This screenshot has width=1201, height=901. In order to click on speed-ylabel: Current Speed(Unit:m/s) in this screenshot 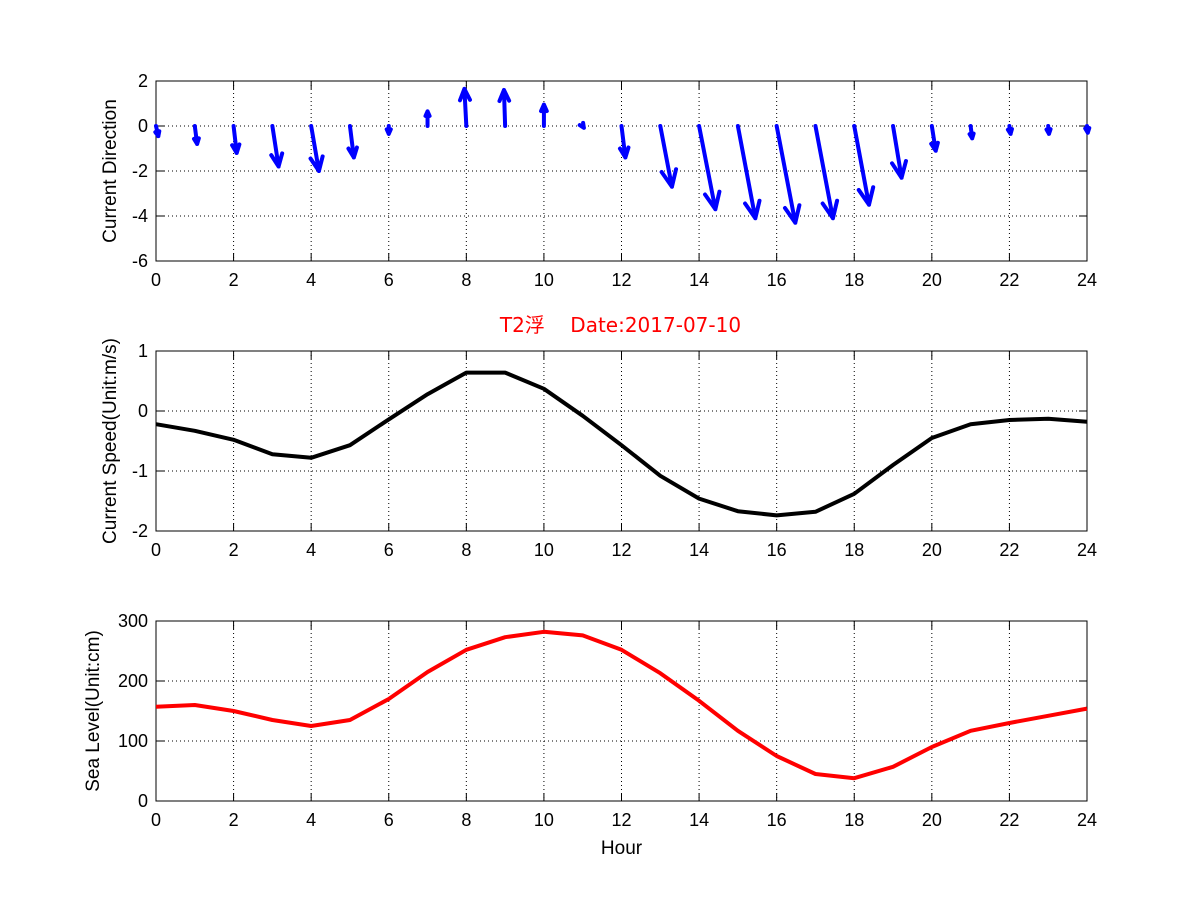, I will do `click(110, 441)`.